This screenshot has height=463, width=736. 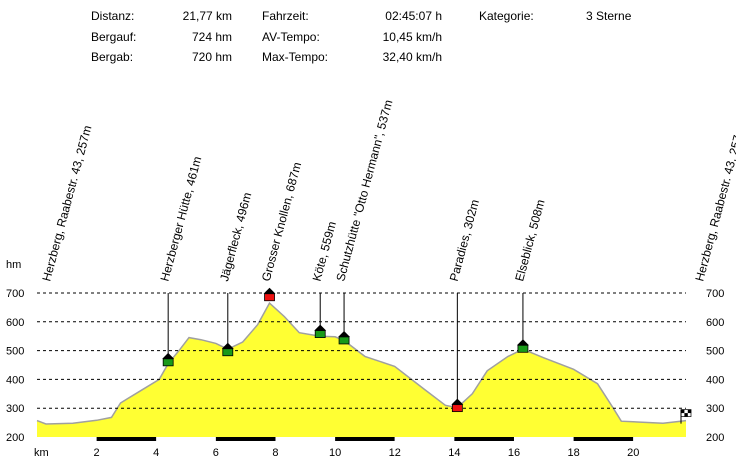 What do you see at coordinates (207, 16) in the screenshot?
I see `distanz-value: 21,77 km` at bounding box center [207, 16].